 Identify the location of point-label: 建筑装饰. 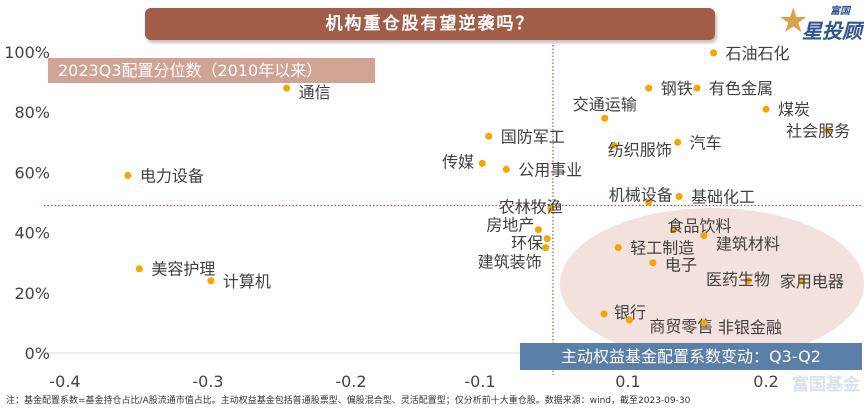
(510, 262).